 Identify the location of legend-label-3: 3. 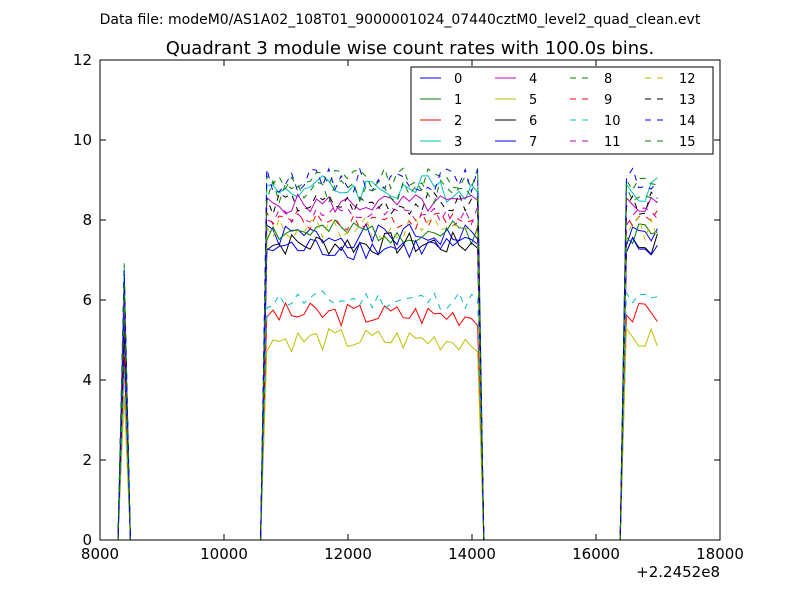
(458, 142).